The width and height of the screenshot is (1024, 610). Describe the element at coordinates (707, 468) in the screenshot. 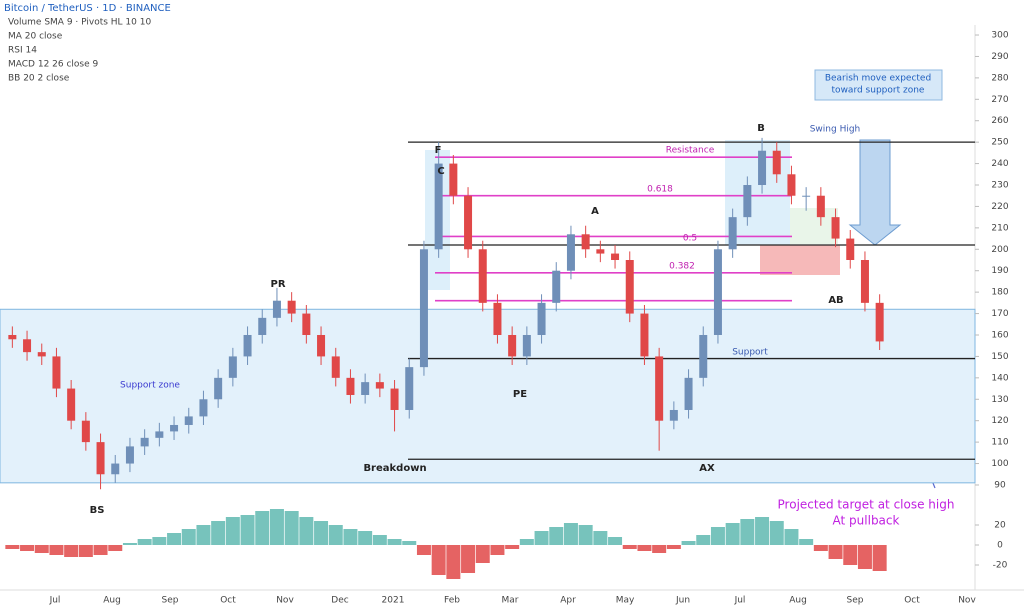

I see `annotation: AX` at that location.